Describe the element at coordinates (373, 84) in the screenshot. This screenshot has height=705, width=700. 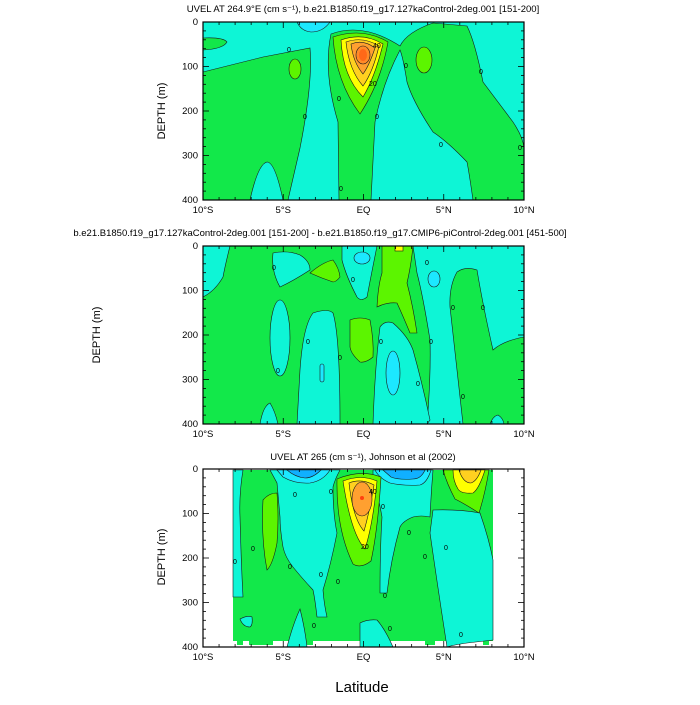
I see `panel-1-contour-label-20: 20` at that location.